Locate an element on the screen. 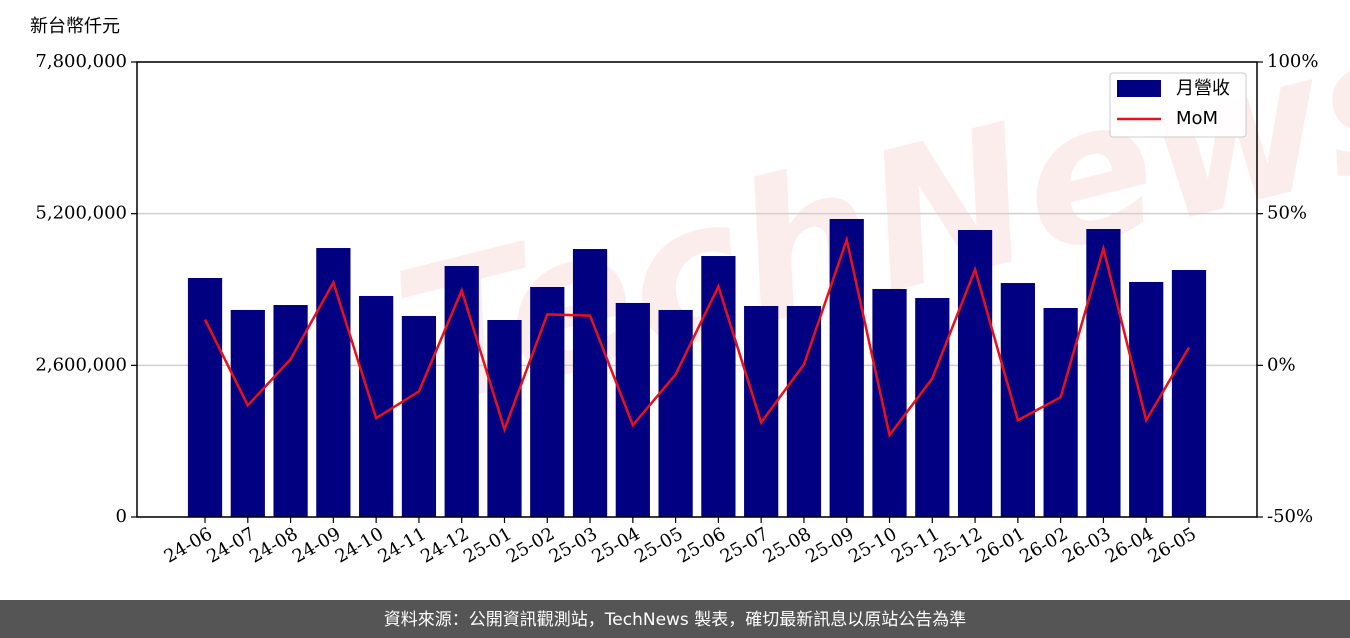  x-tick-label: 26-04 is located at coordinates (1129, 545).